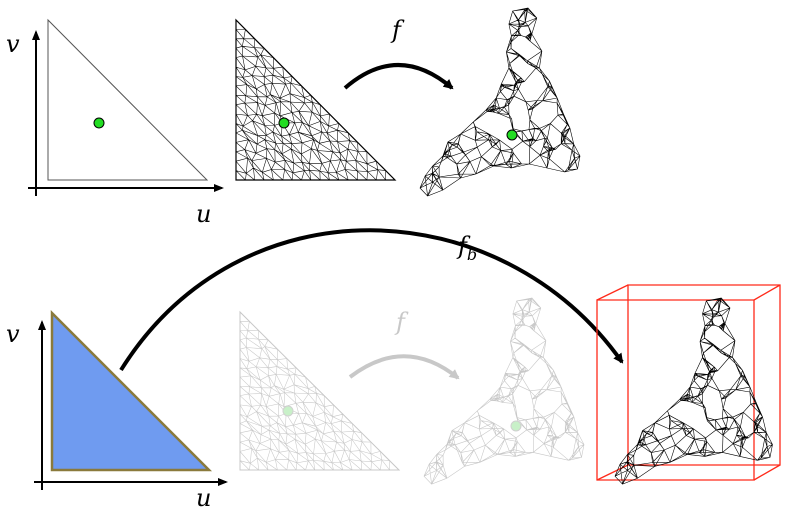 This screenshot has width=798, height=513. Describe the element at coordinates (13, 334) in the screenshot. I see `bottom-axis-v-label: v` at that location.